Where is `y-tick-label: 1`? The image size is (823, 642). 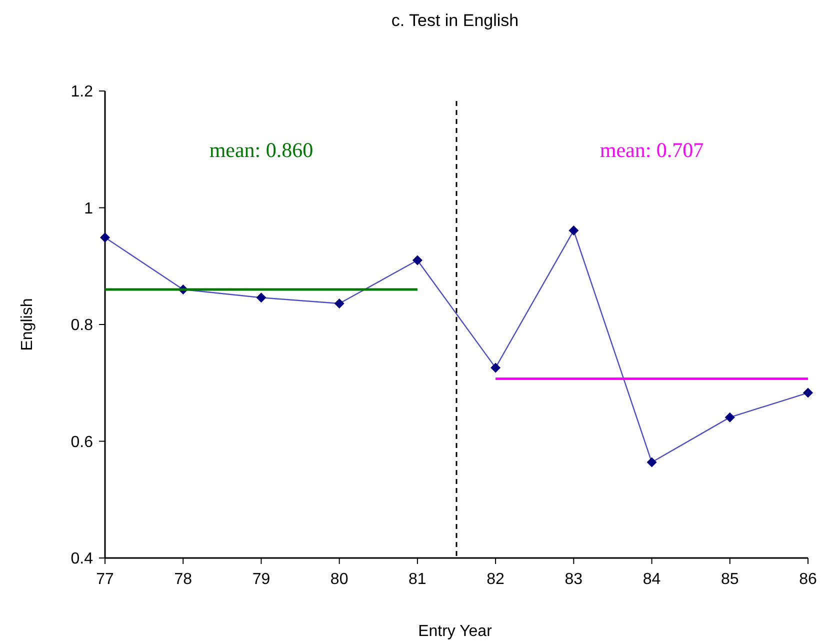 y-tick-label: 1 is located at coordinates (89, 209).